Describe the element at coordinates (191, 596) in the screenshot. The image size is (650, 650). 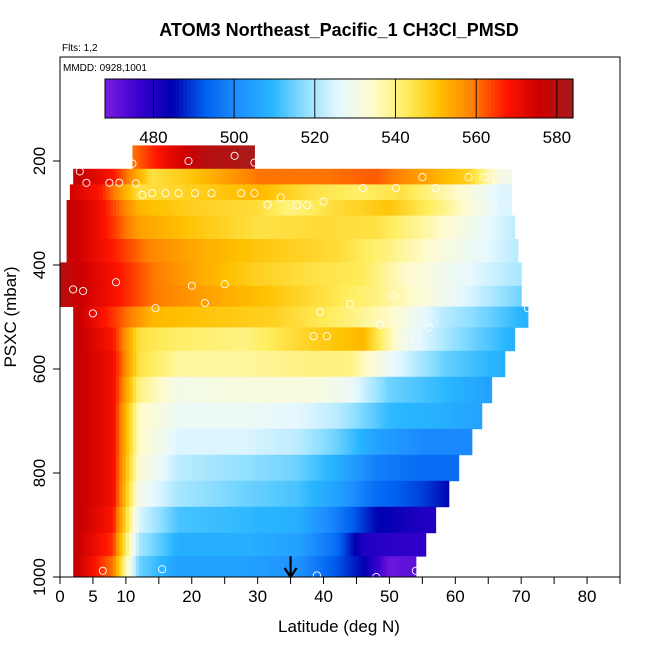
I see `x-tick-label: 20` at that location.